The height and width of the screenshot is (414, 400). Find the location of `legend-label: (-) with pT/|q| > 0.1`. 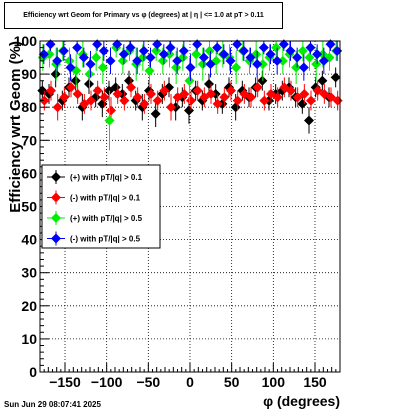

legend-label: (-) with pT/|q| > 0.1 is located at coordinates (105, 198).